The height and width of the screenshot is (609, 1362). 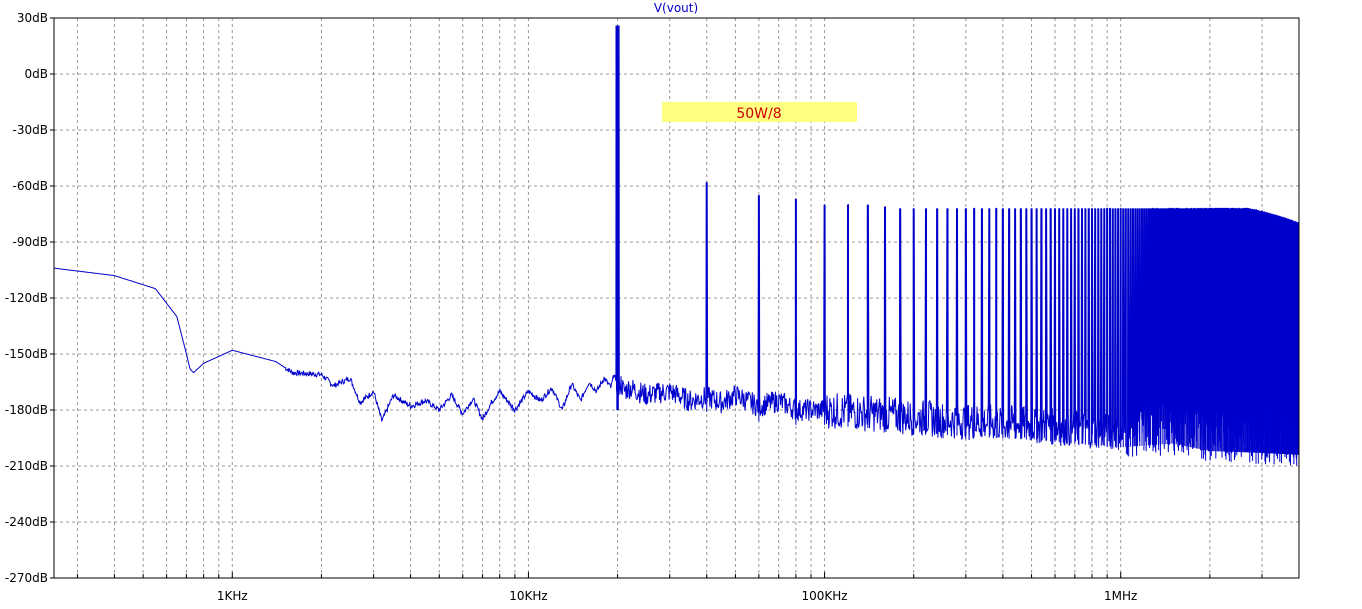 What do you see at coordinates (30, 186) in the screenshot?
I see `y-tick-label: -60dB` at bounding box center [30, 186].